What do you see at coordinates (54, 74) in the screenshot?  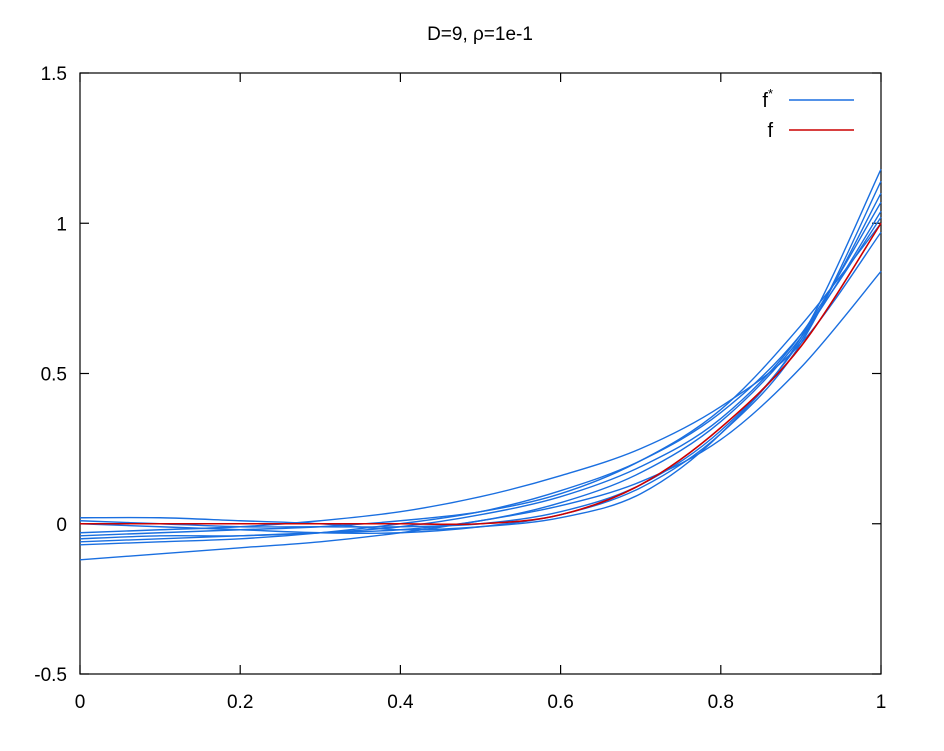 I see `y-tick-label: 1.5` at bounding box center [54, 74].